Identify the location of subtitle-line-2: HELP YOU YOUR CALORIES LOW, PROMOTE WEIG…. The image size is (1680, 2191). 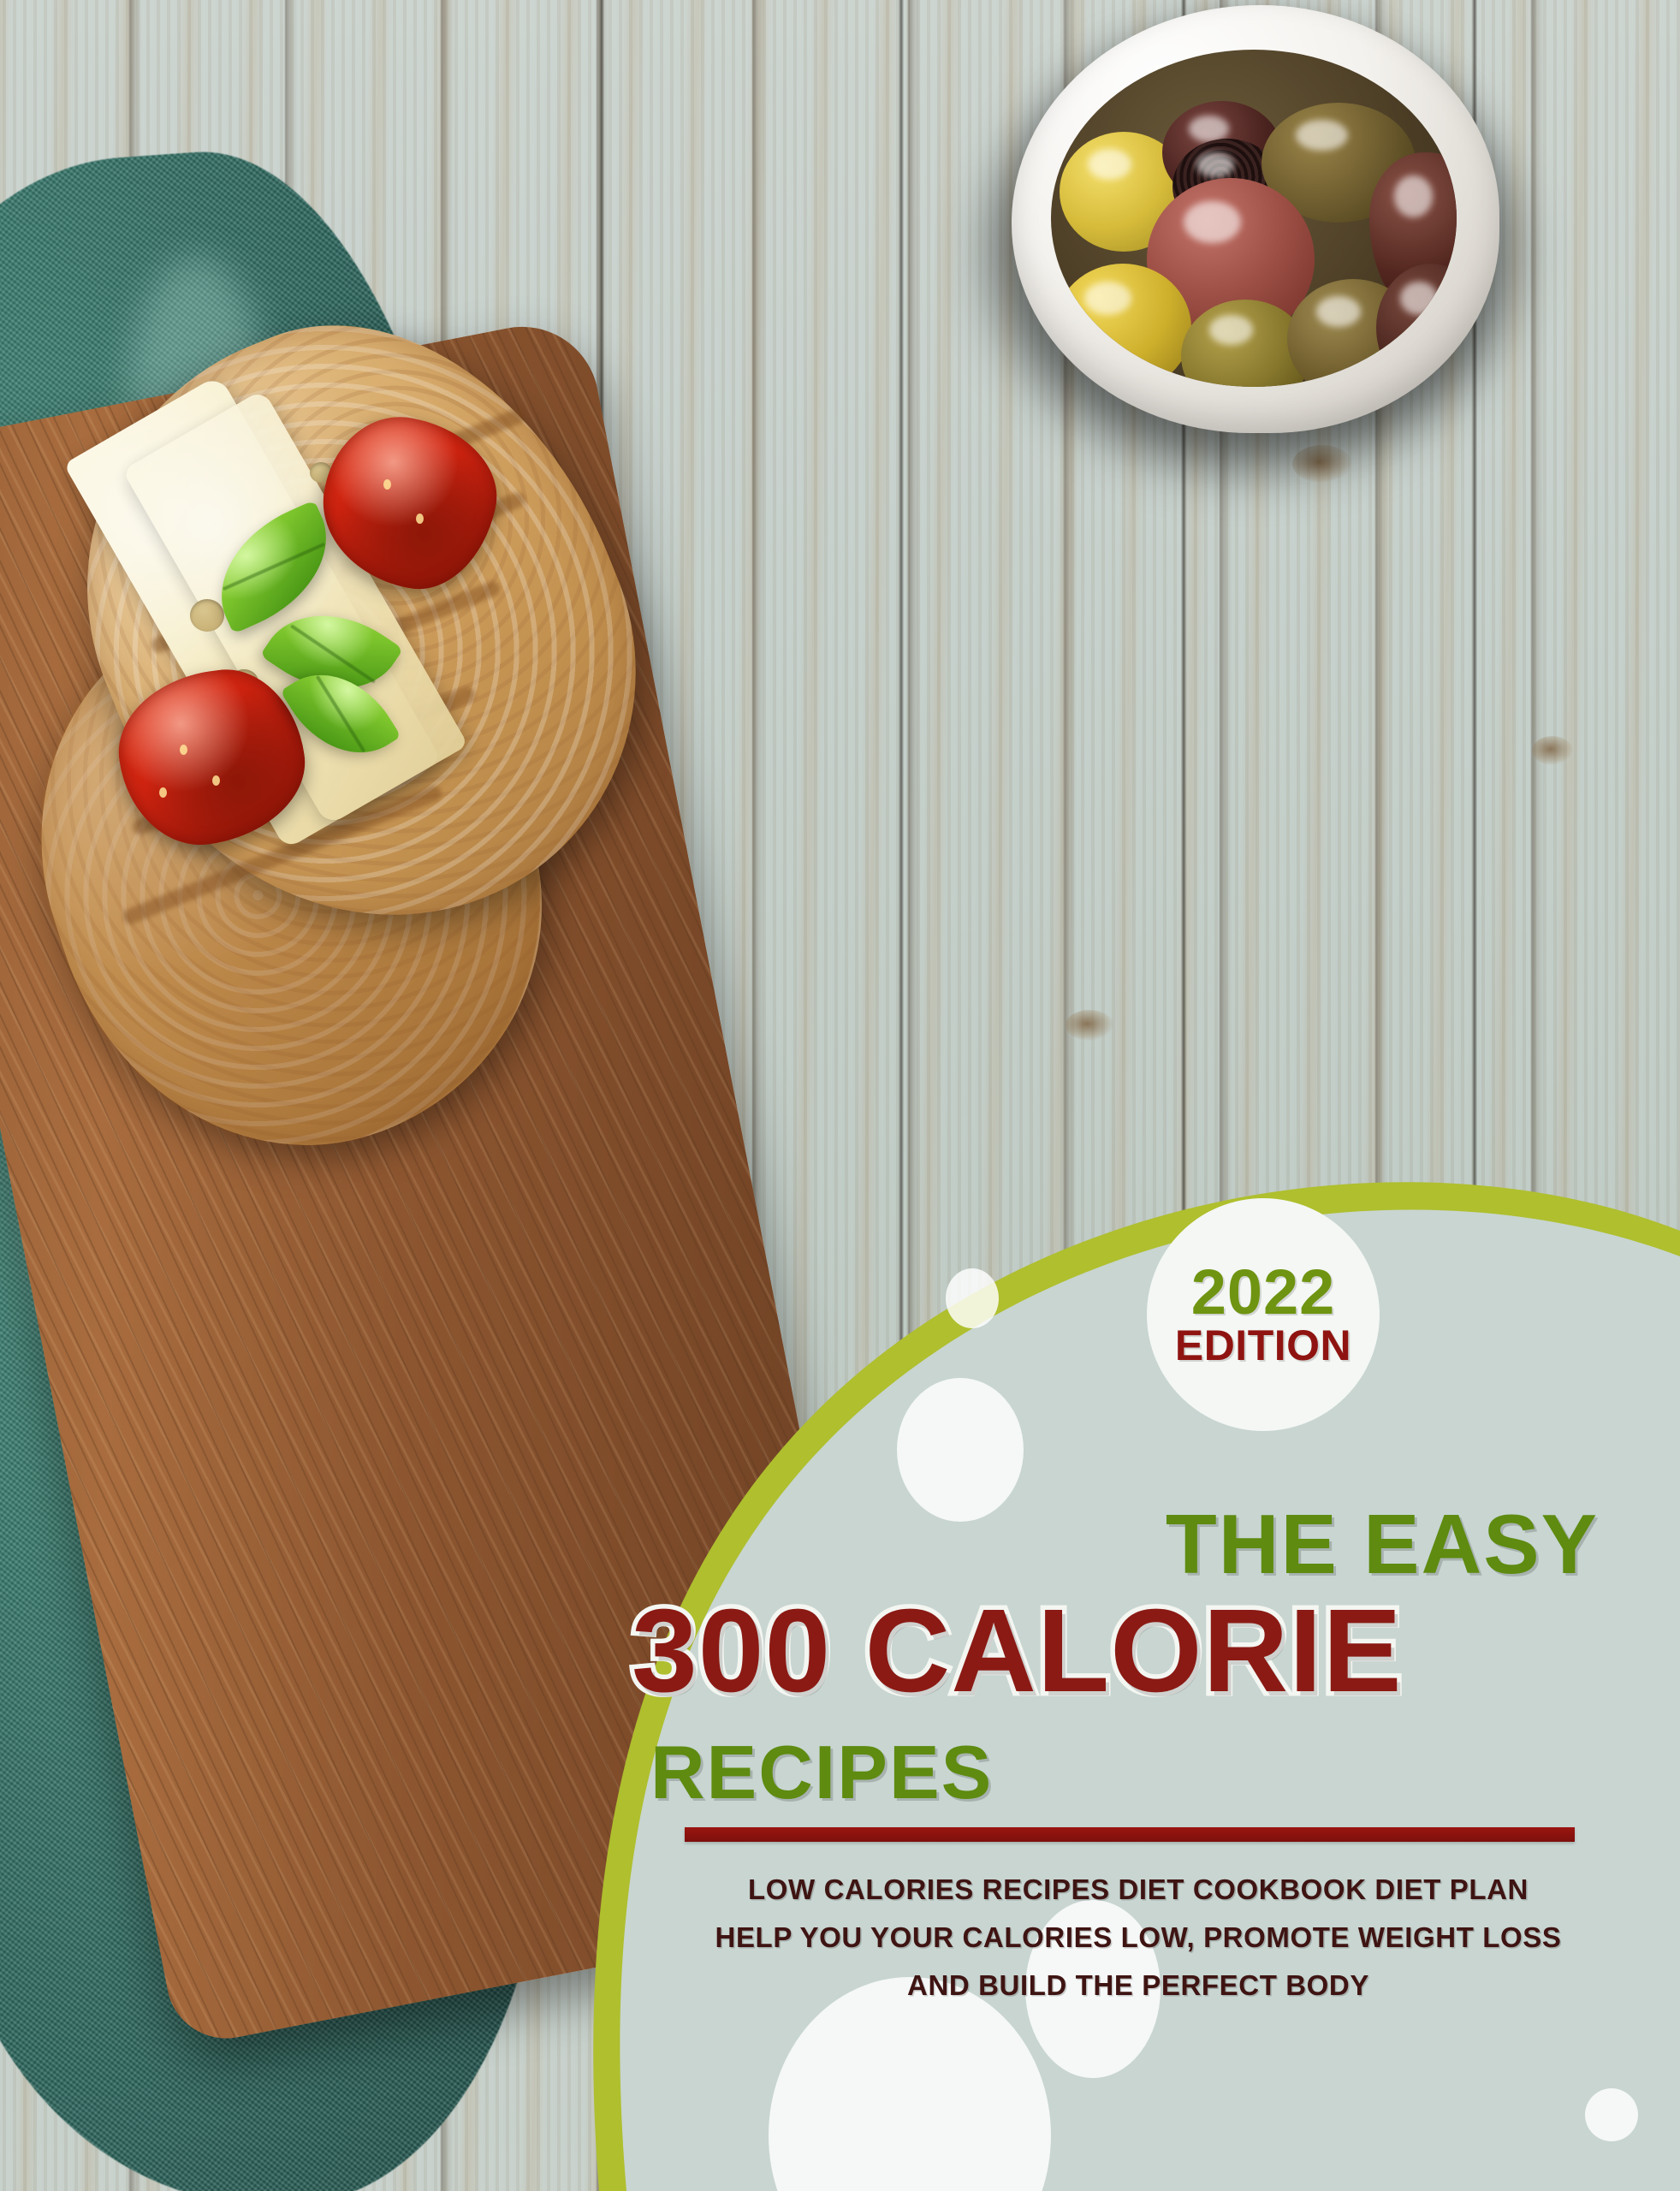
(1138, 1937).